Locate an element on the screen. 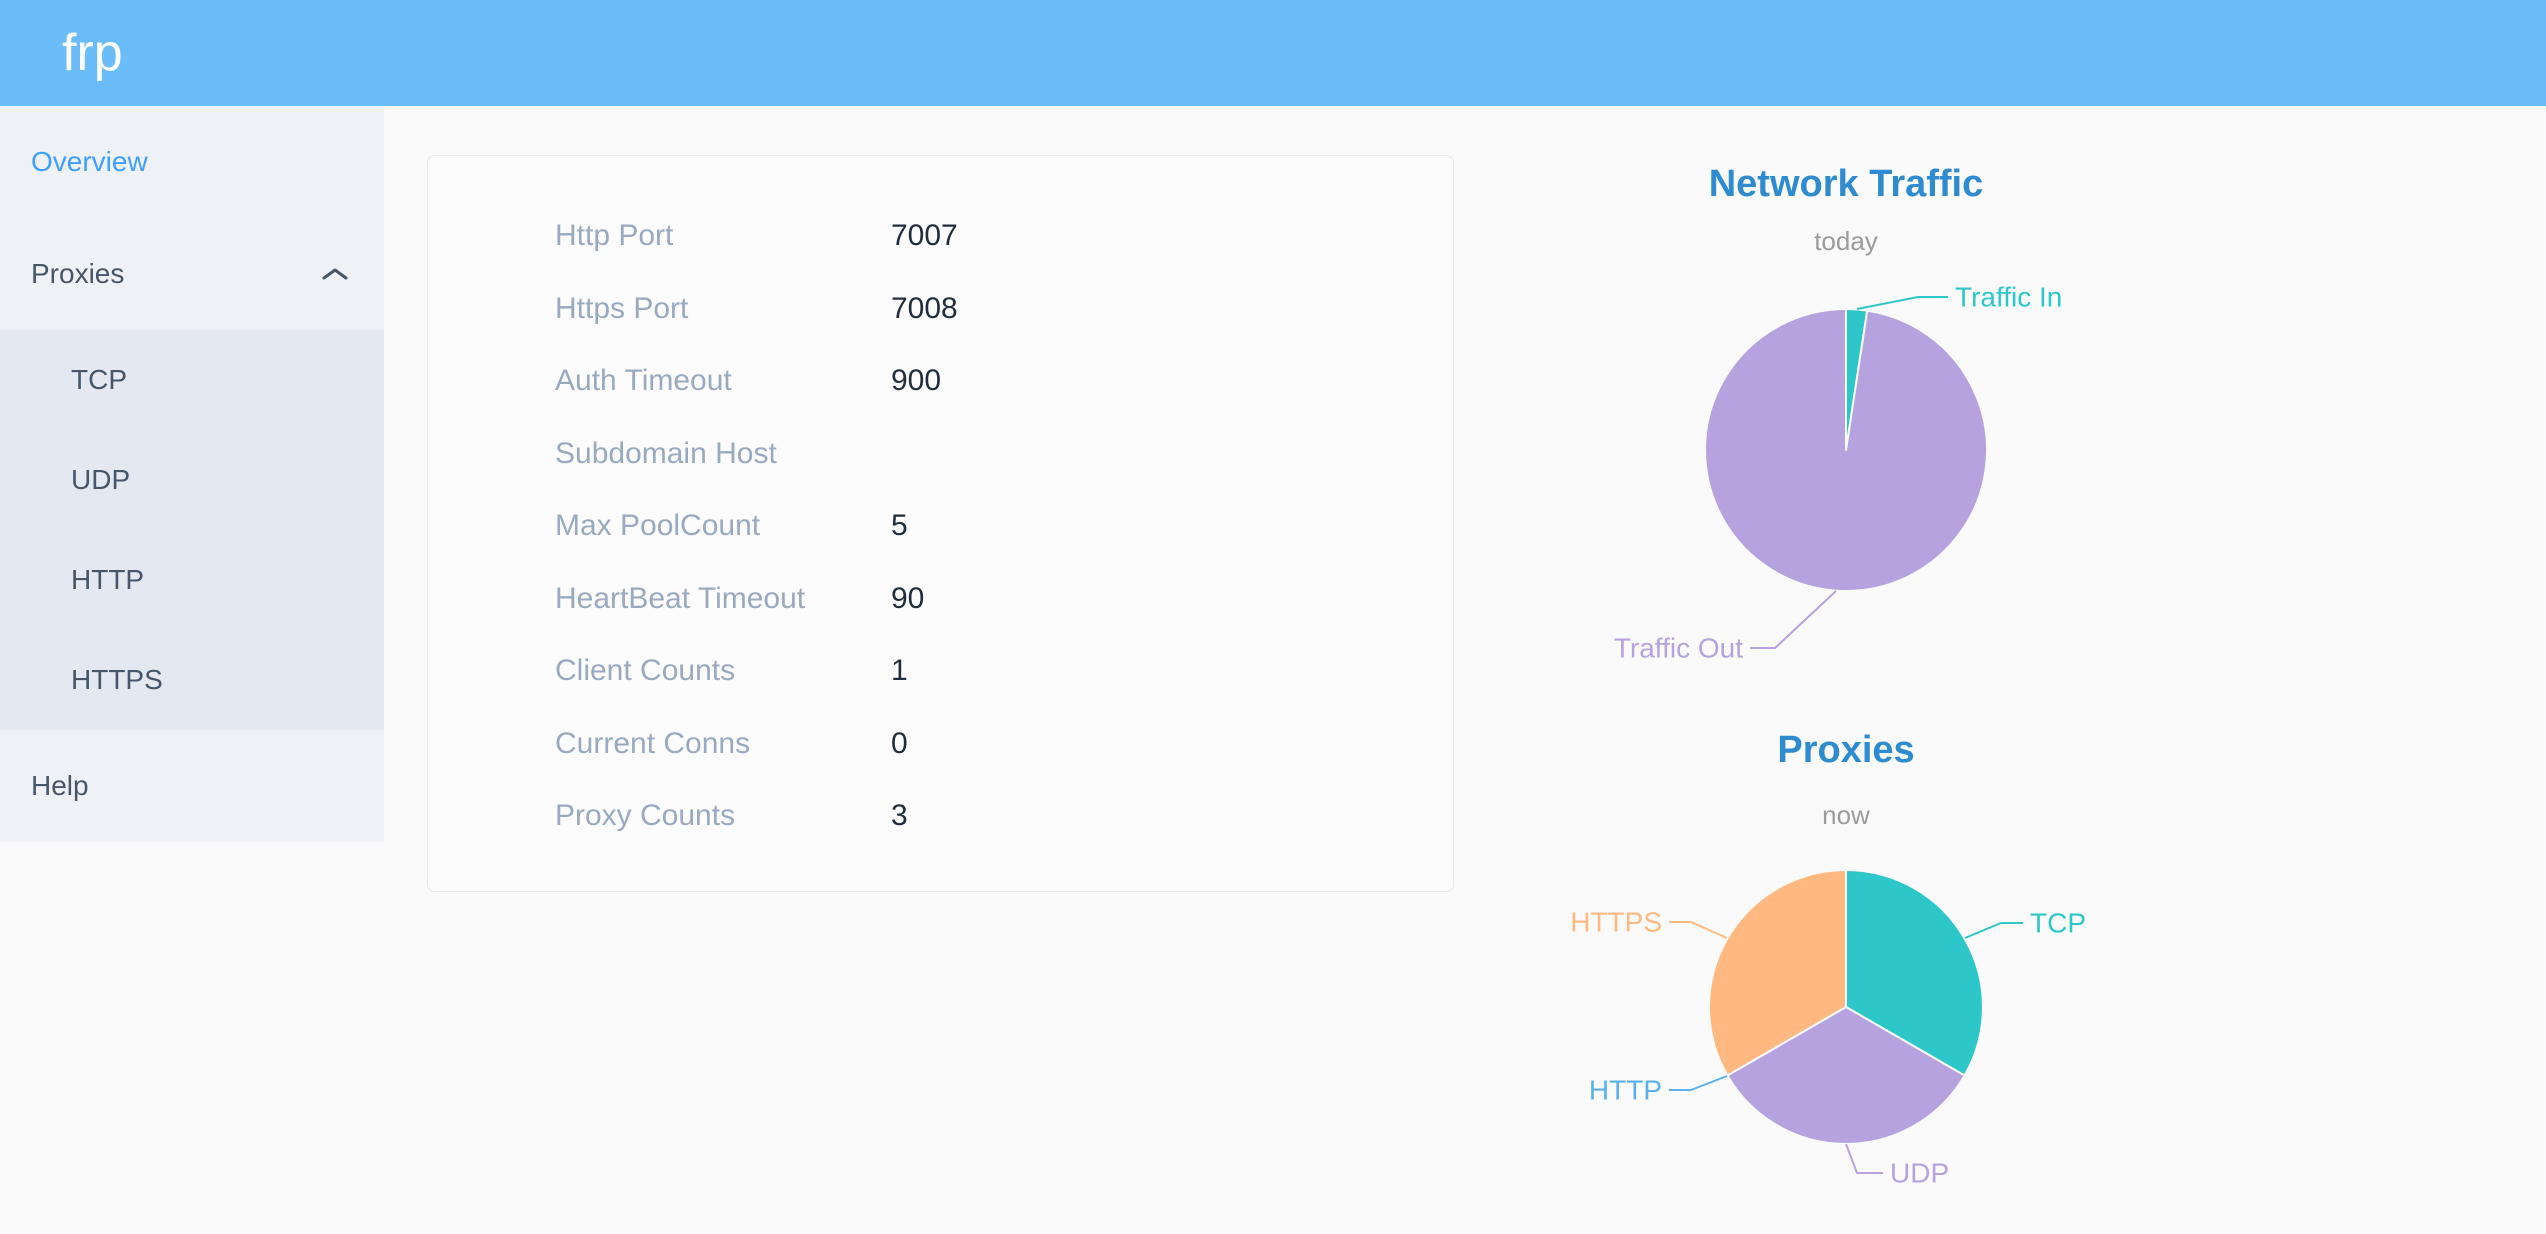 The width and height of the screenshot is (2546, 1234). row-label: Https Port is located at coordinates (622, 308).